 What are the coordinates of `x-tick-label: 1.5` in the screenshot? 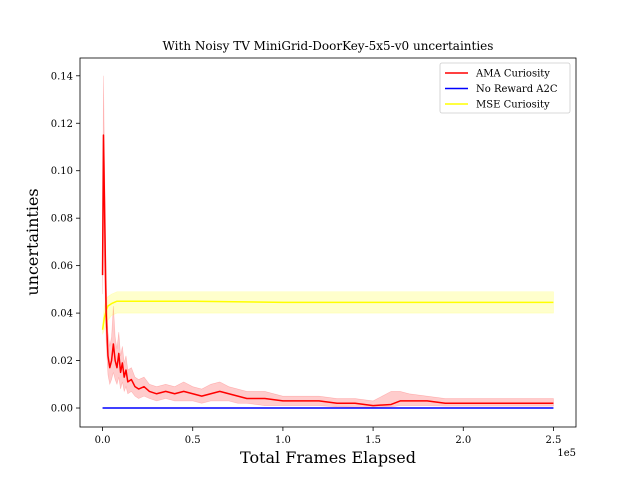 It's located at (373, 440).